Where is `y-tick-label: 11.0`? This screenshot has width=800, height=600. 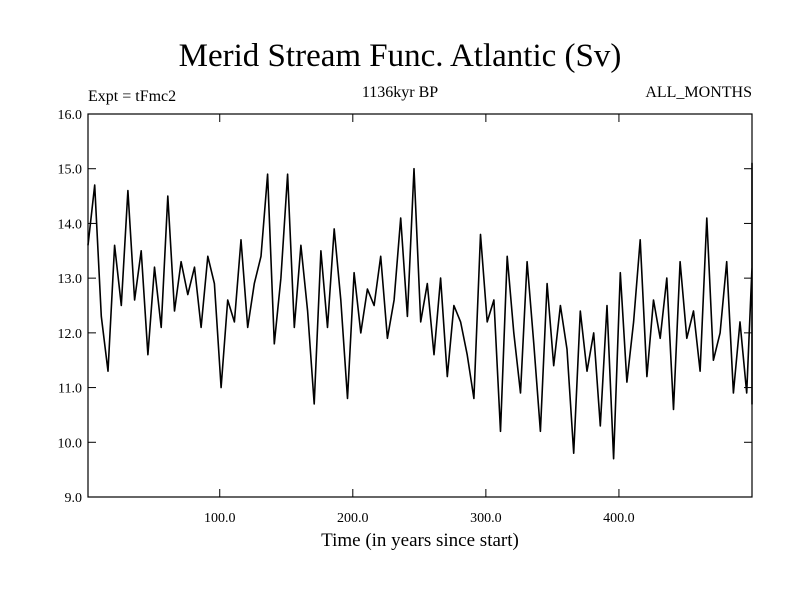 y-tick-label: 11.0 is located at coordinates (70, 389).